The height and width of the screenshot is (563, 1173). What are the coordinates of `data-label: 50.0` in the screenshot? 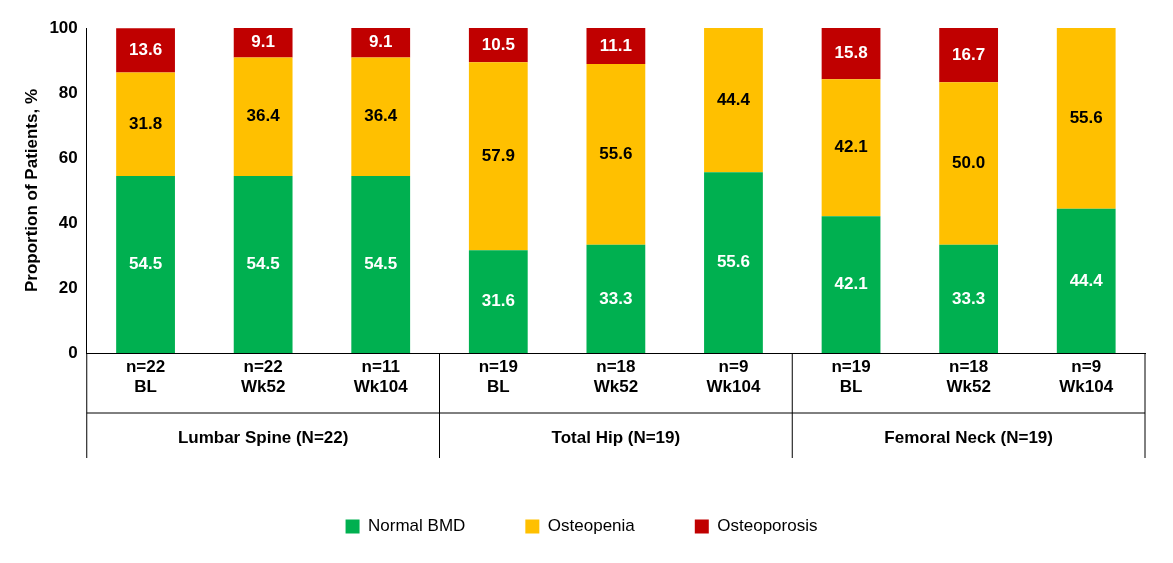 It's located at (969, 163).